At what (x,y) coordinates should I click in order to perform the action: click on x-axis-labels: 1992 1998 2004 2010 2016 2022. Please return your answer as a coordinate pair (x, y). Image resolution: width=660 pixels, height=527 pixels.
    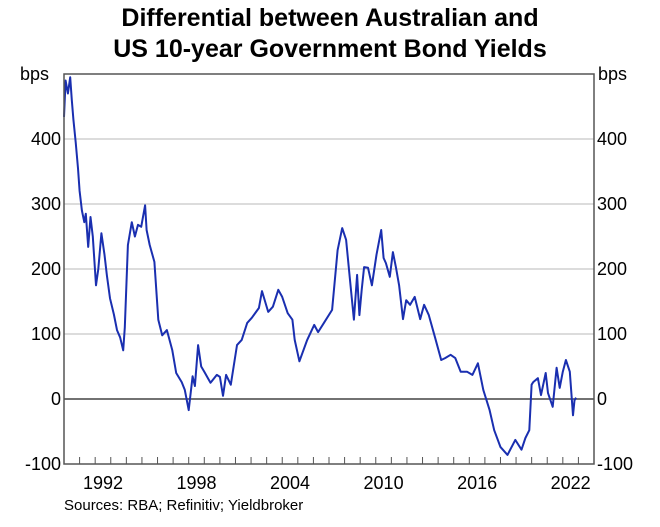
    Looking at the image, I should click on (337, 483).